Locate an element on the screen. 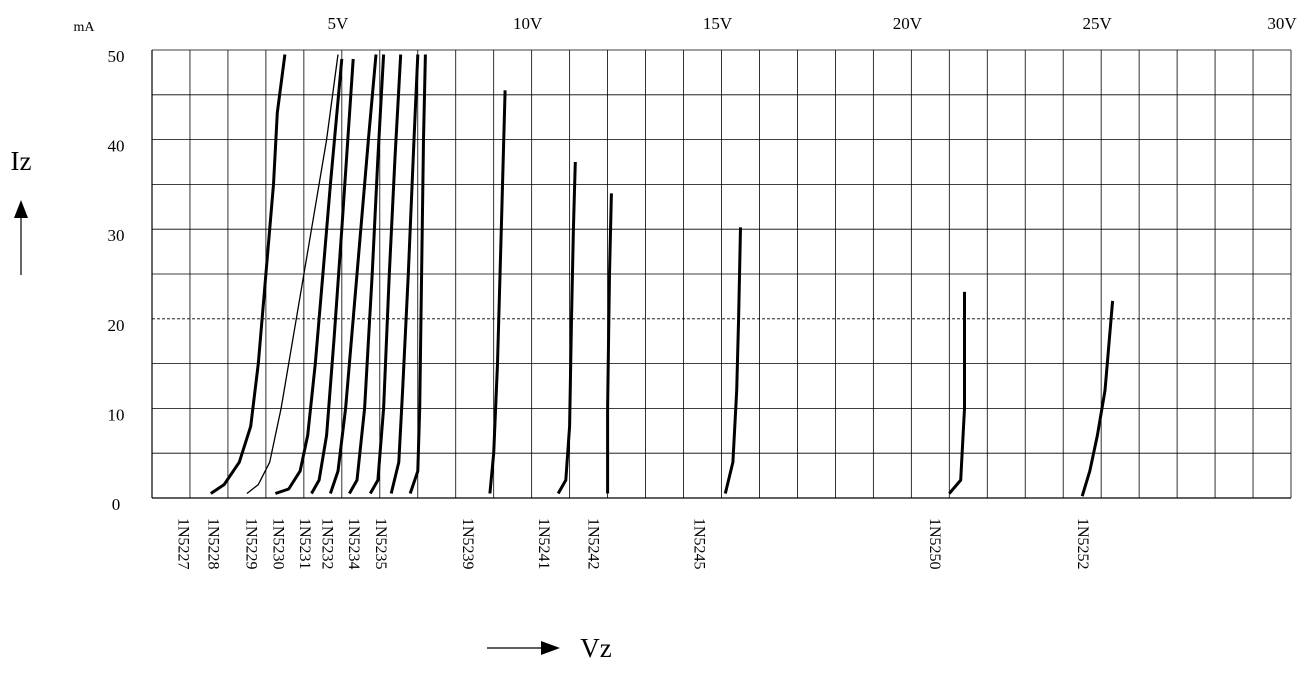 Image resolution: width=1311 pixels, height=689 pixels. part-label: 1N5232 is located at coordinates (327, 544).